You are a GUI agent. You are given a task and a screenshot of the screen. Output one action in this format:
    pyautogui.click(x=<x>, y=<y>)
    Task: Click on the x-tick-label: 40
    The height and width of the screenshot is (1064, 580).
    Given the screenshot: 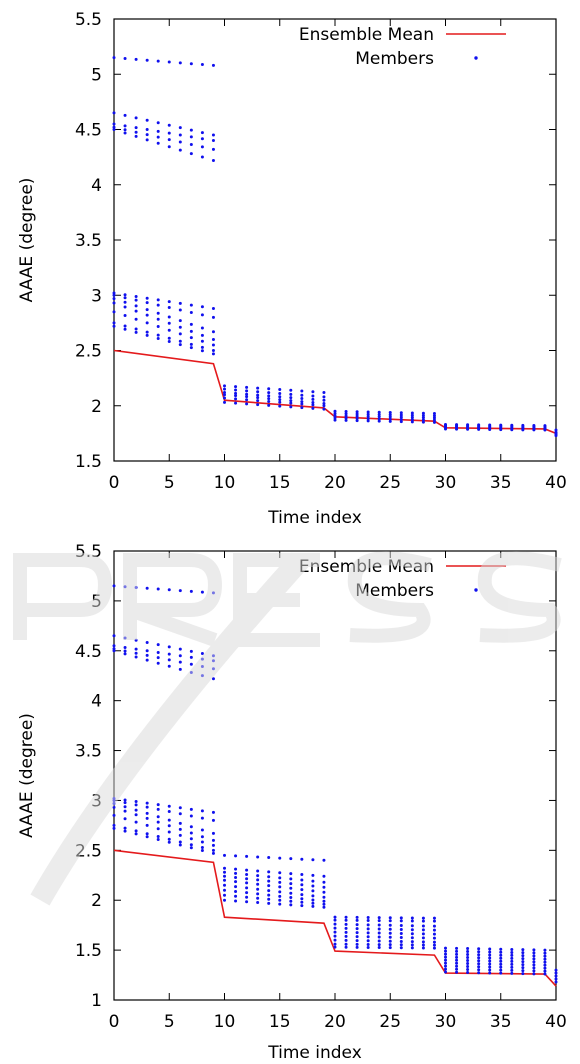 What is the action you would take?
    pyautogui.click(x=556, y=1022)
    